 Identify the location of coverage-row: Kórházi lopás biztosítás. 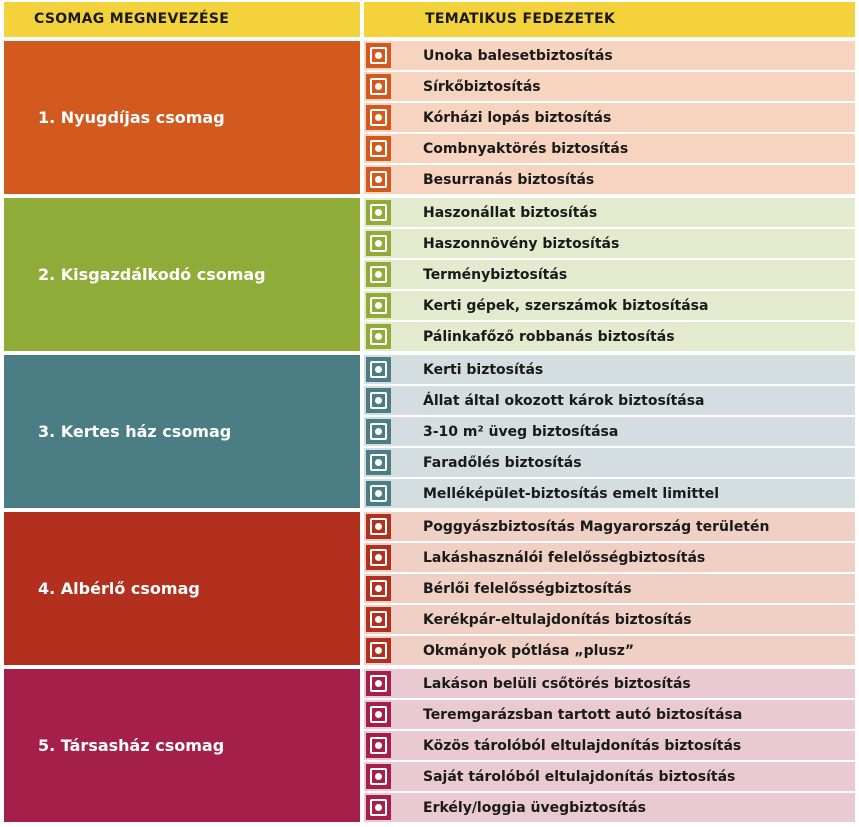
(609, 117).